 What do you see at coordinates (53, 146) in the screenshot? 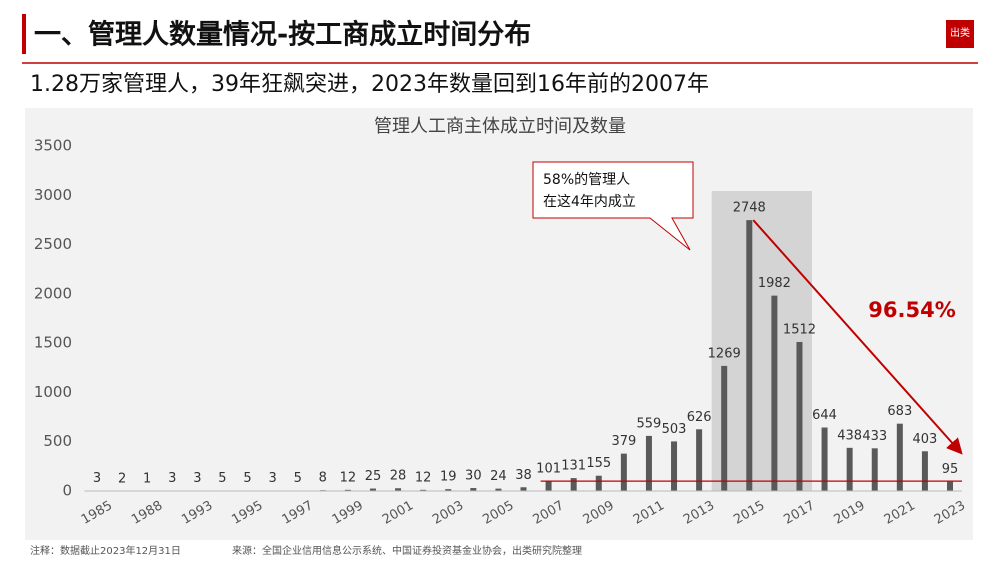
I see `y-tick-label: 3500` at bounding box center [53, 146].